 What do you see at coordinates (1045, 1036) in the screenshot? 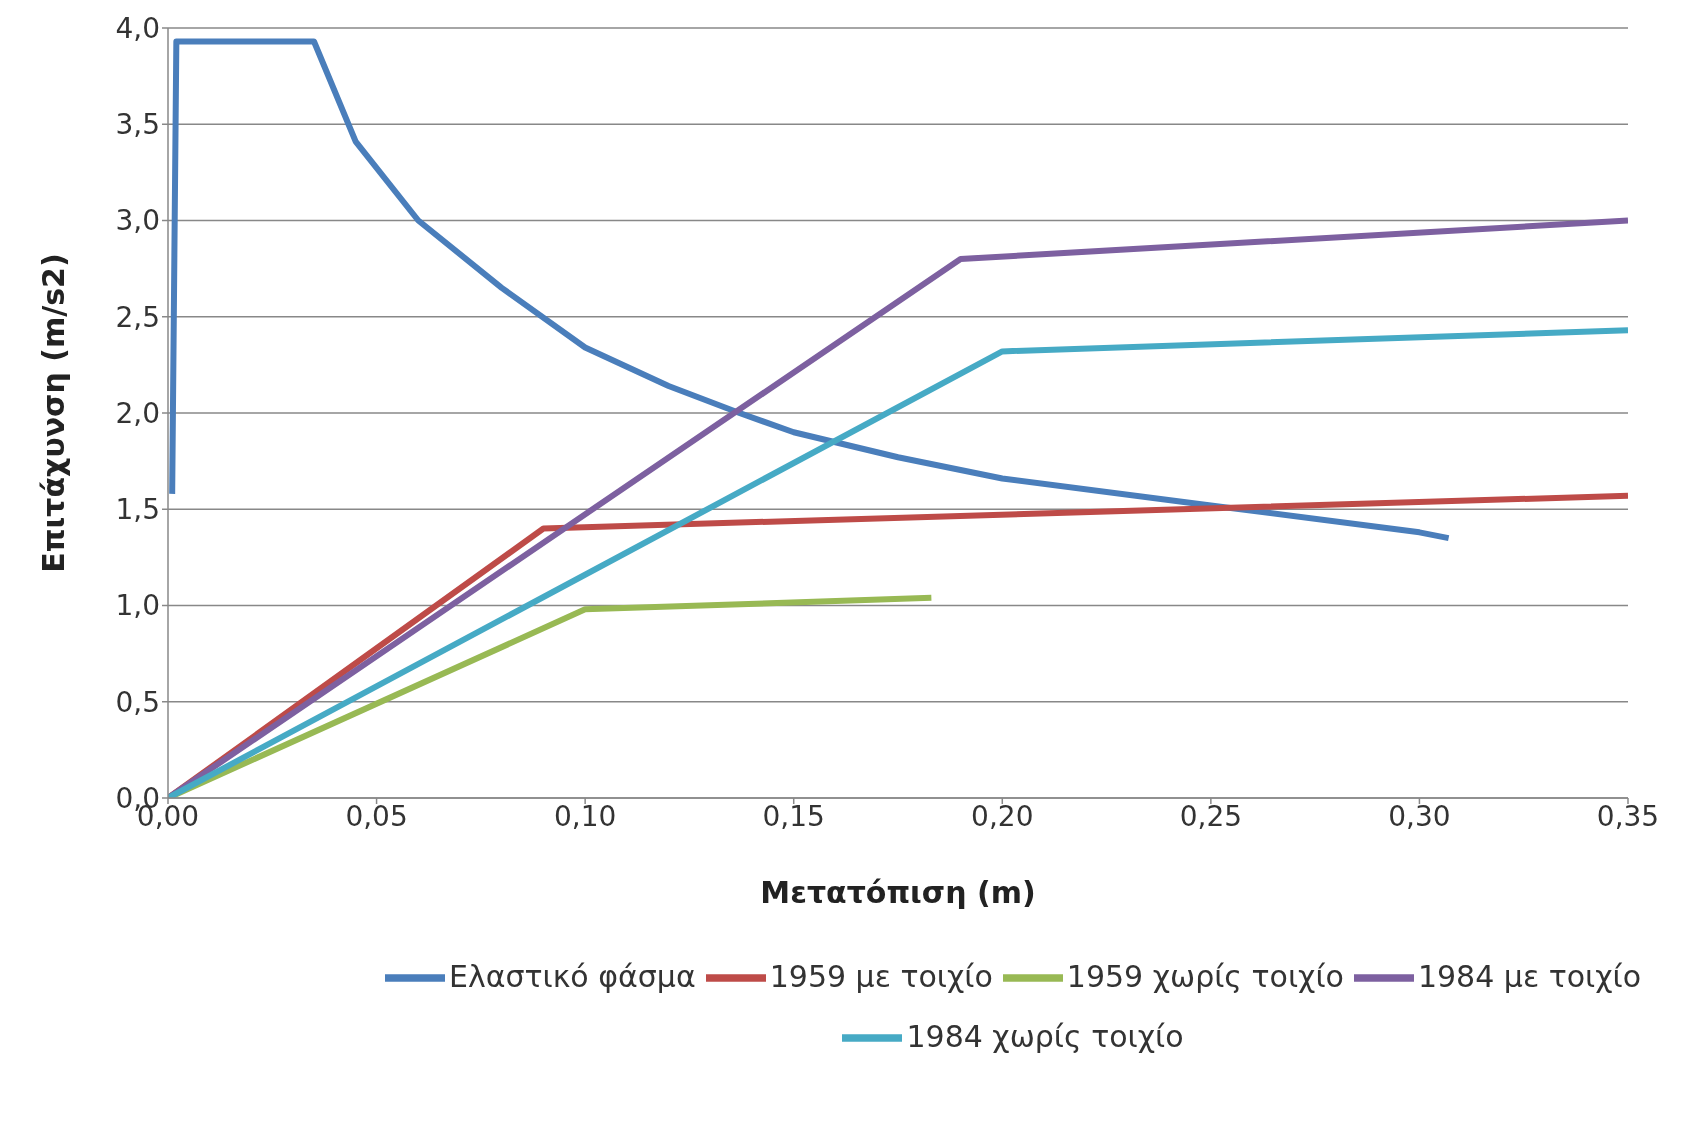
I see `legend-label: 1984 χωρίς τοιχίο` at bounding box center [1045, 1036].